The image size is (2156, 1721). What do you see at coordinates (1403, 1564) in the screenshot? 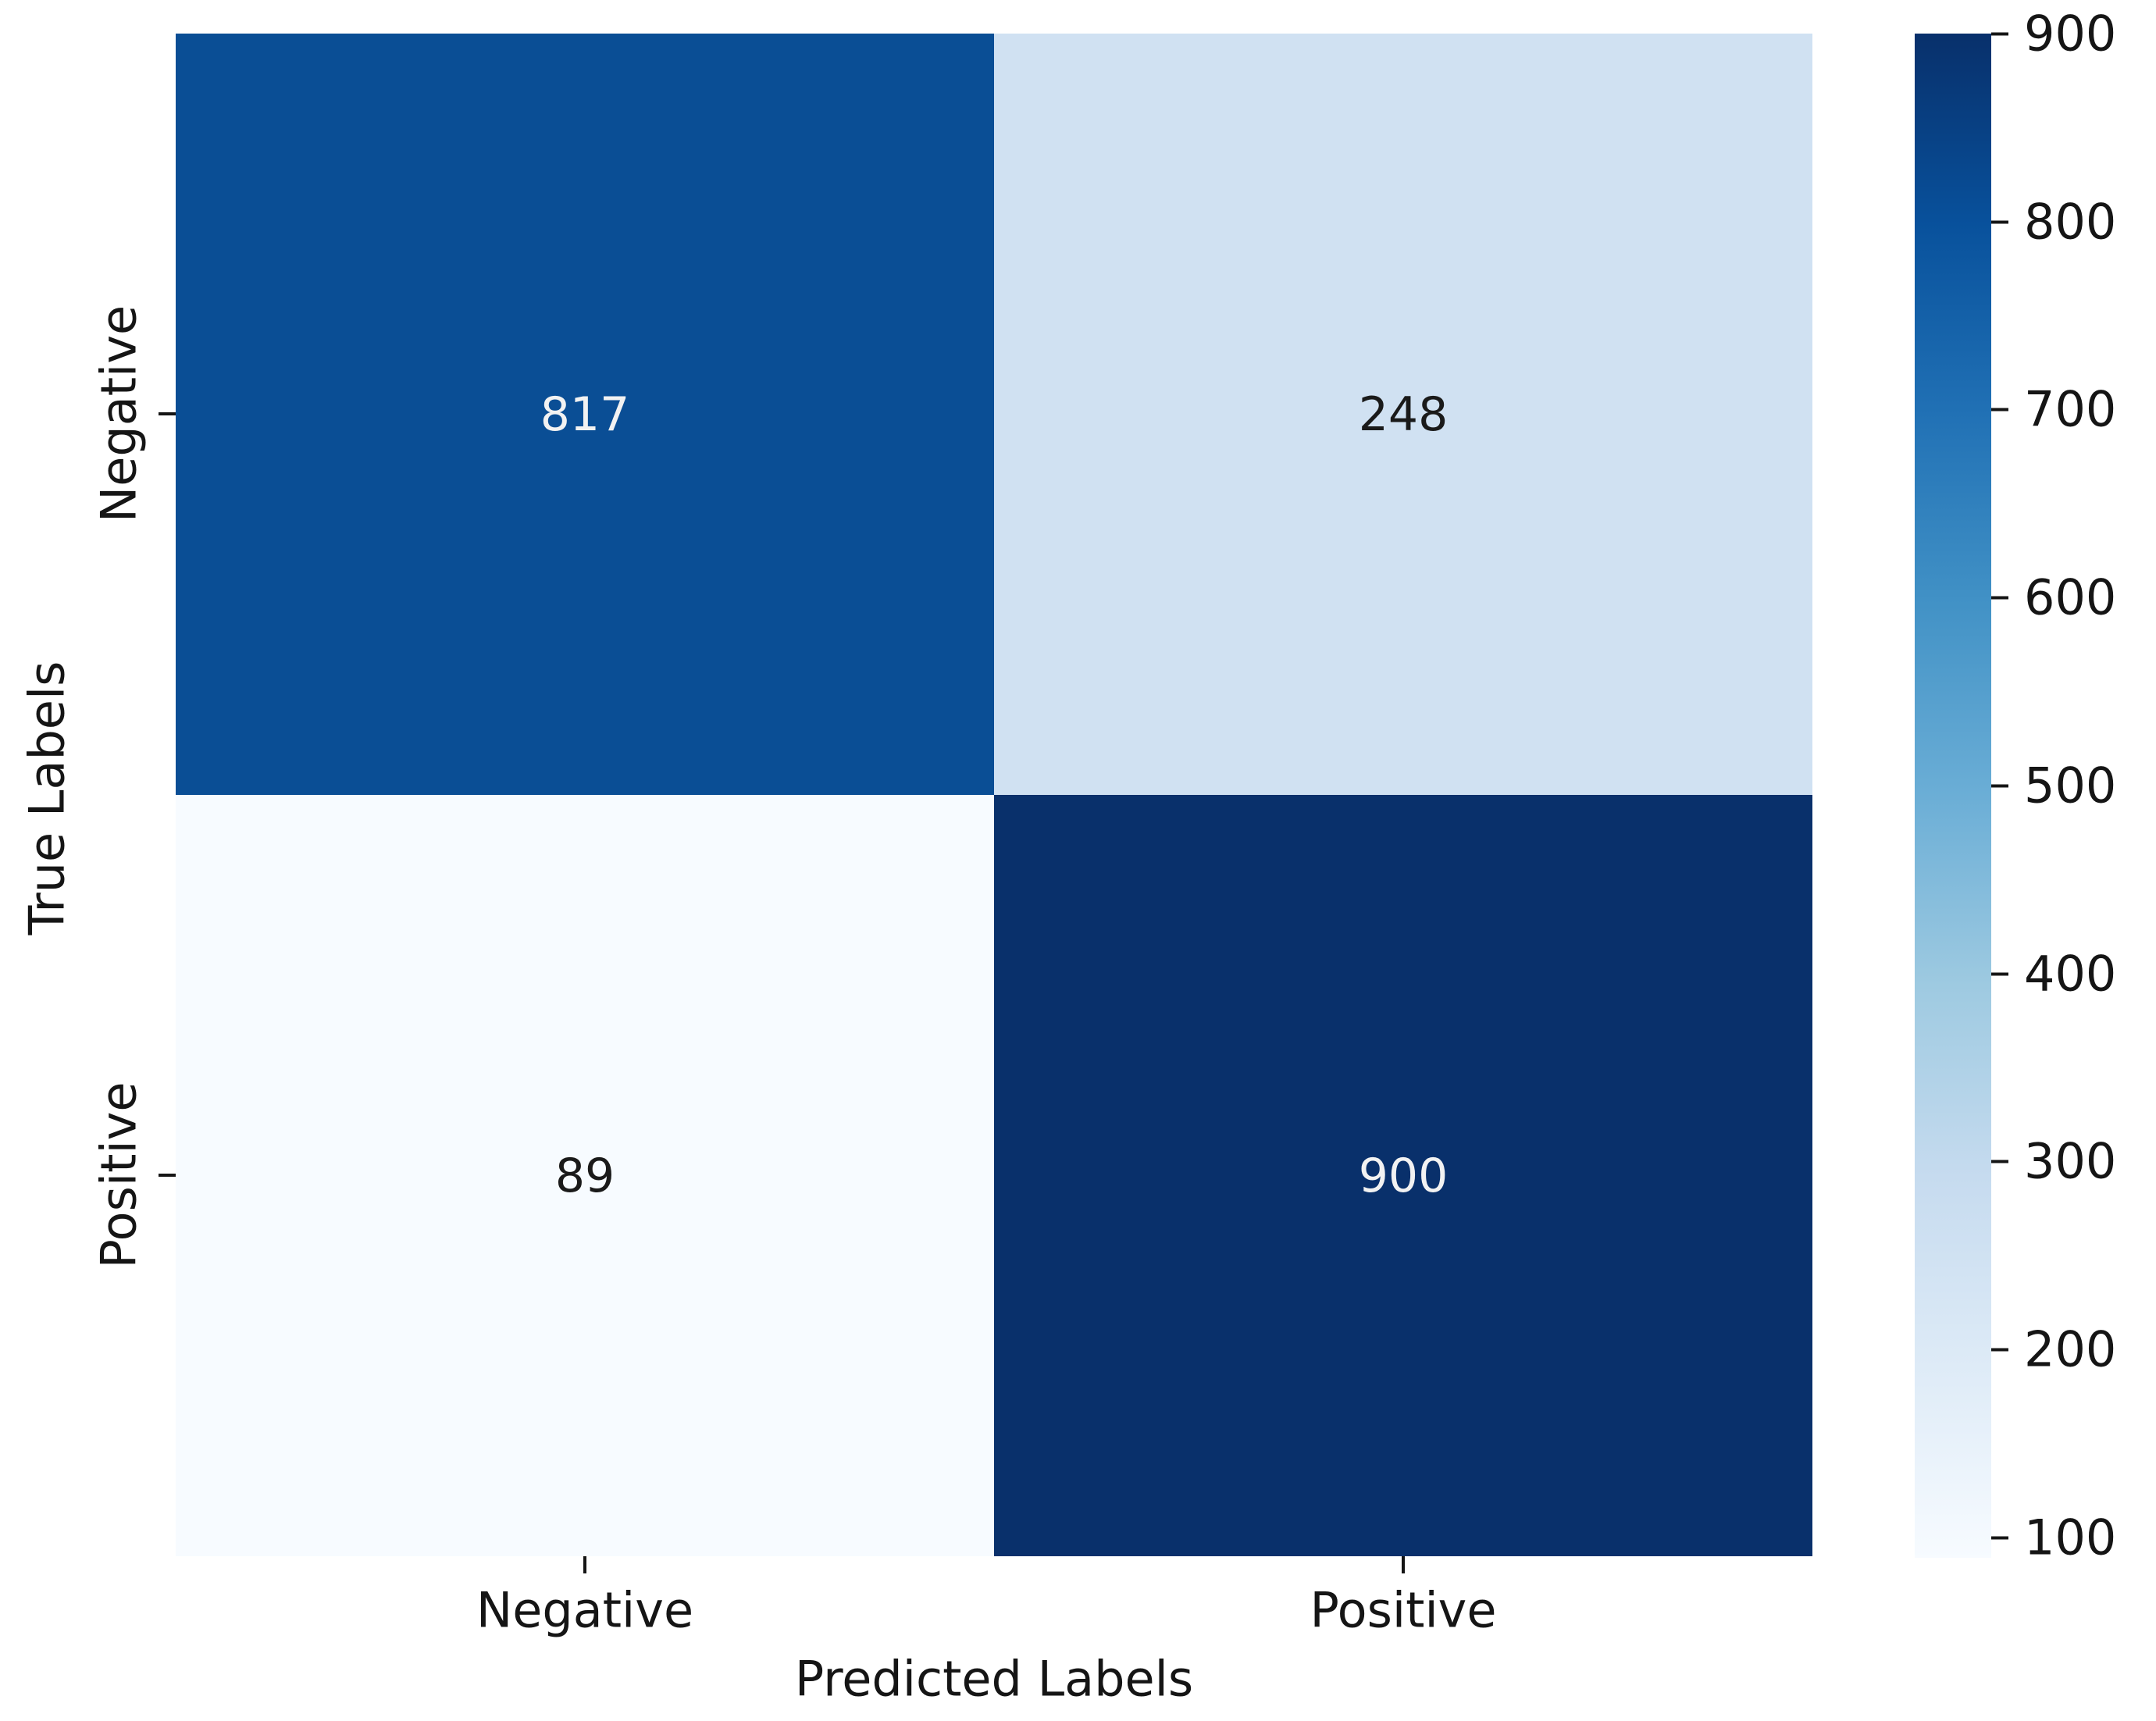
I see `x-tick-mark-positive` at bounding box center [1403, 1564].